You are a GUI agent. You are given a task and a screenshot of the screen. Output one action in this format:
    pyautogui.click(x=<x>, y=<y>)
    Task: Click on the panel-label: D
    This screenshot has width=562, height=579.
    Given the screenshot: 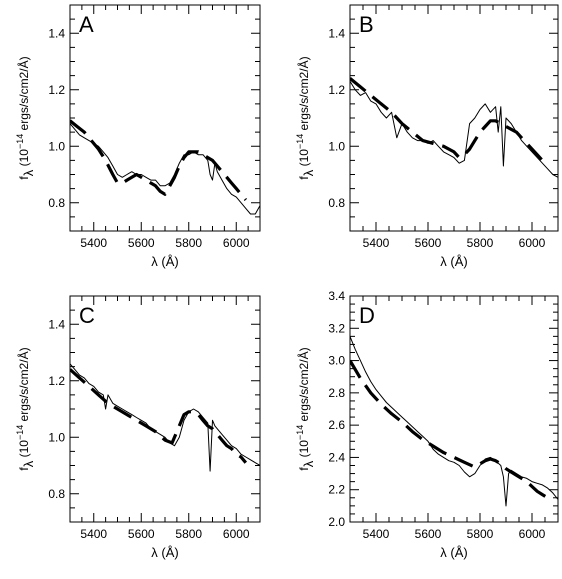 What is the action you would take?
    pyautogui.click(x=367, y=315)
    